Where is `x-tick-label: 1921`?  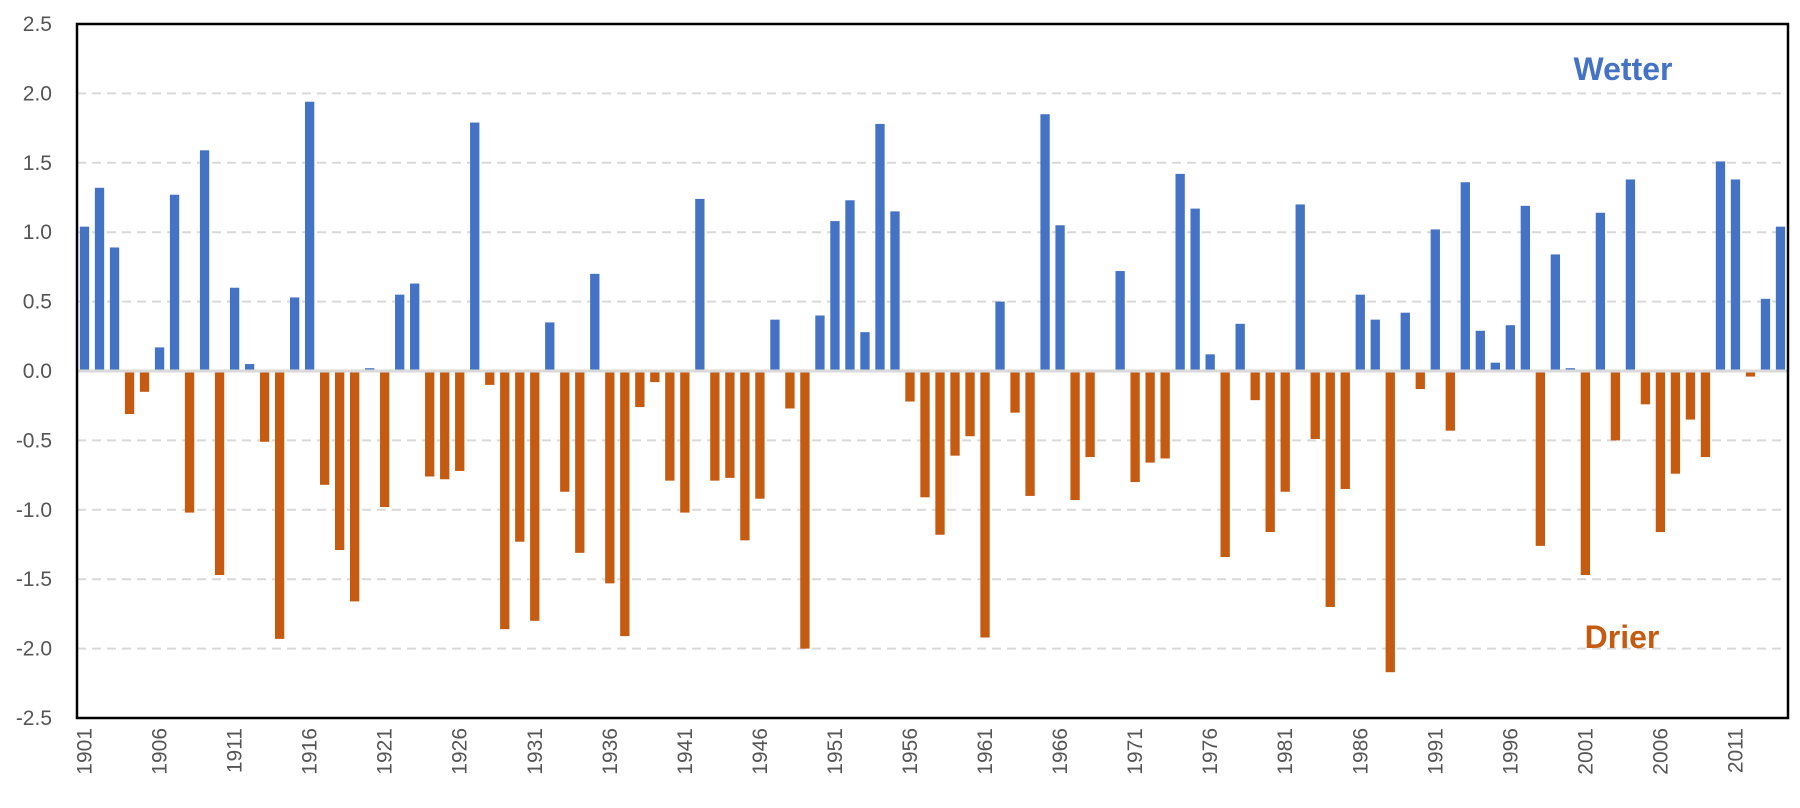
x-tick-label: 1921 is located at coordinates (385, 751).